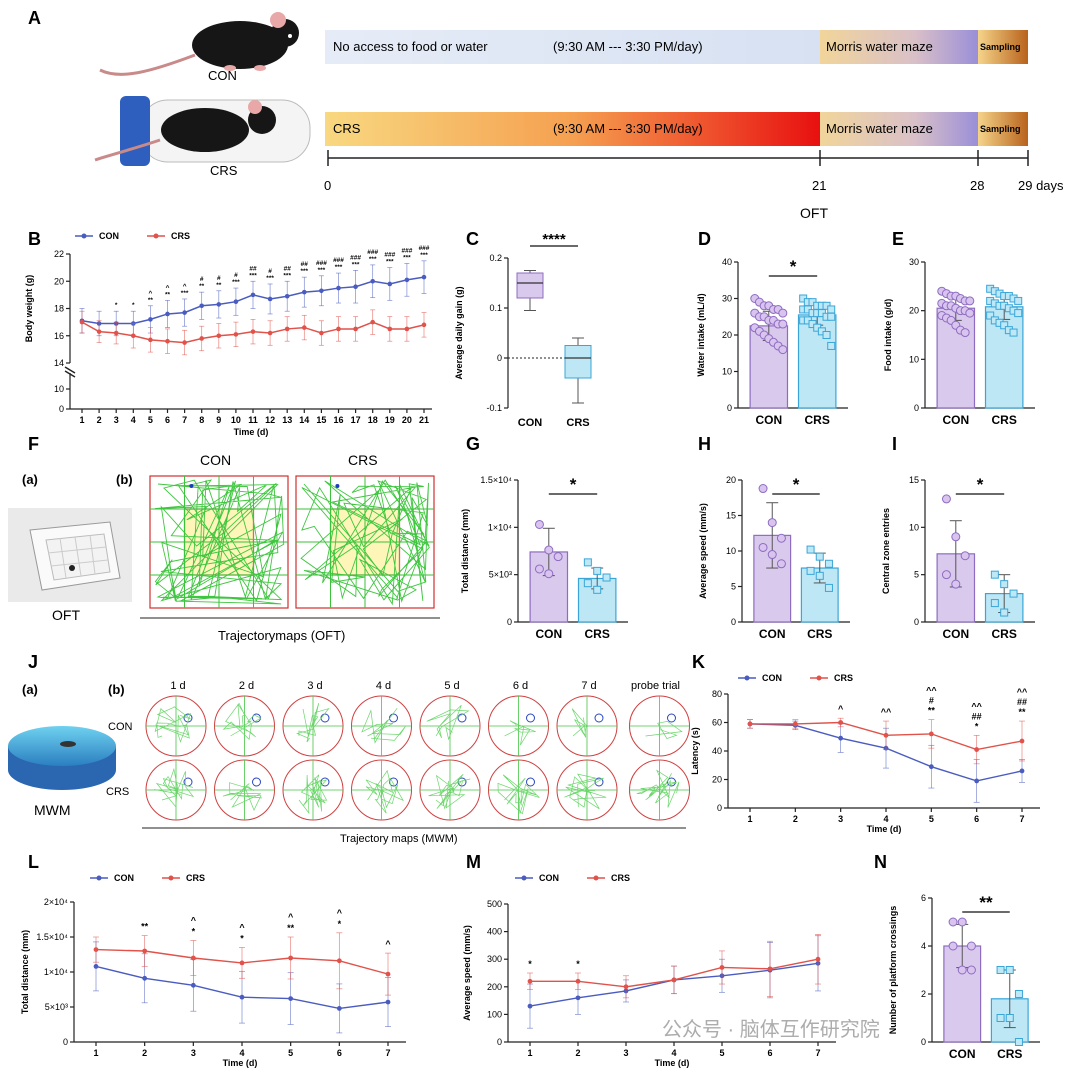 The width and height of the screenshot is (1080, 1077). What do you see at coordinates (494, 932) in the screenshot?
I see `M-y-tick-label: 400` at bounding box center [494, 932].